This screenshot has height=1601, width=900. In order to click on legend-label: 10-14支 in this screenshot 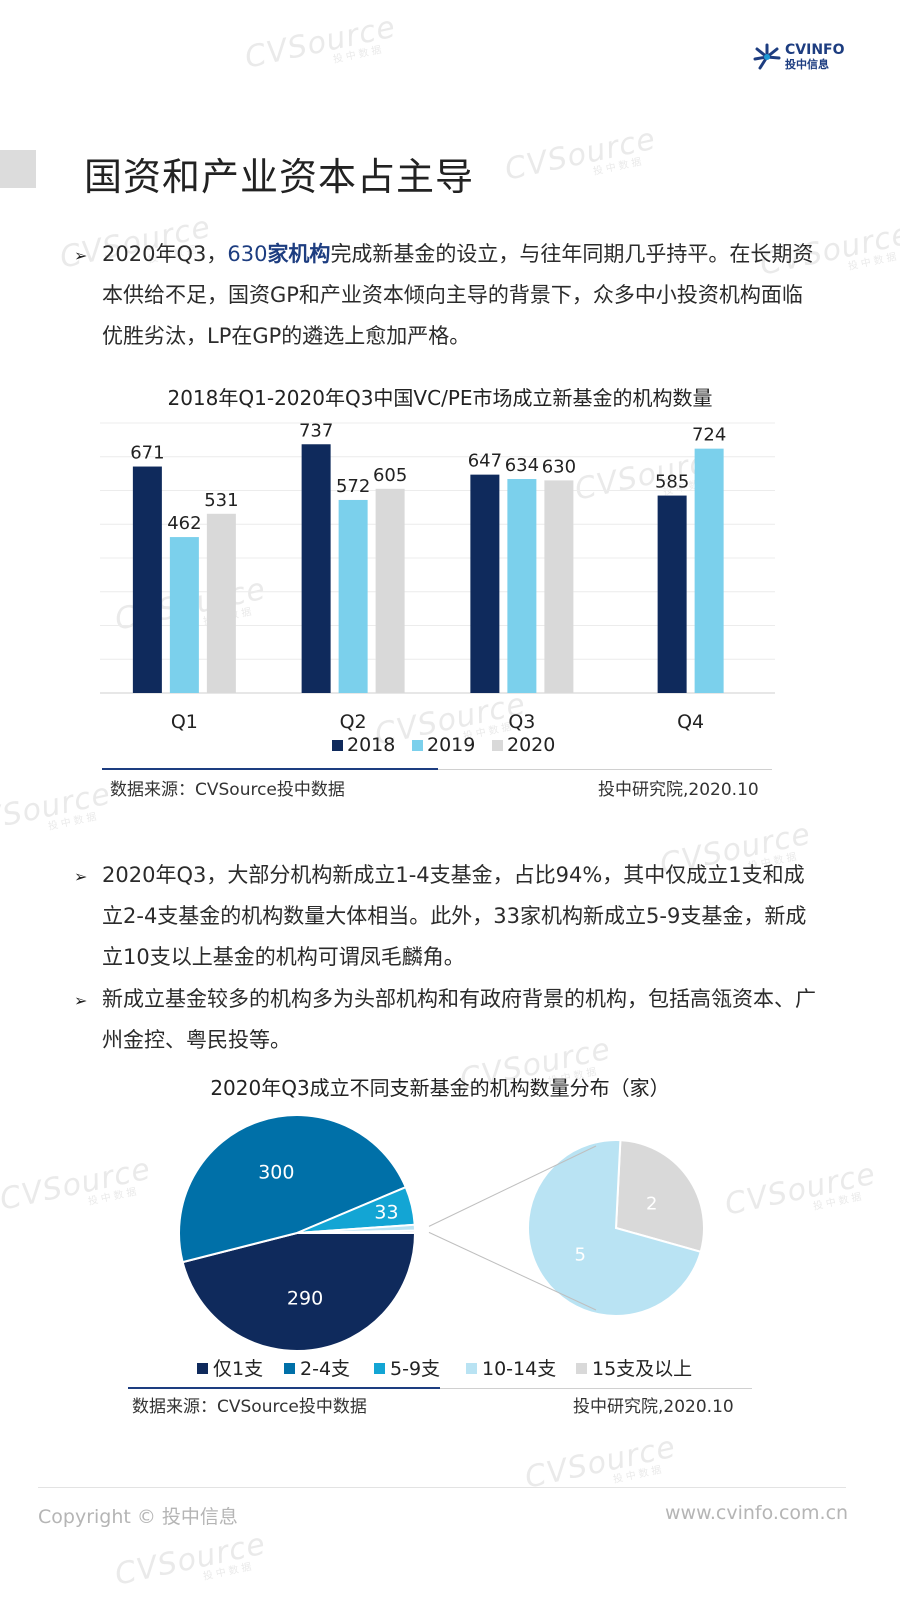, I will do `click(519, 1369)`.